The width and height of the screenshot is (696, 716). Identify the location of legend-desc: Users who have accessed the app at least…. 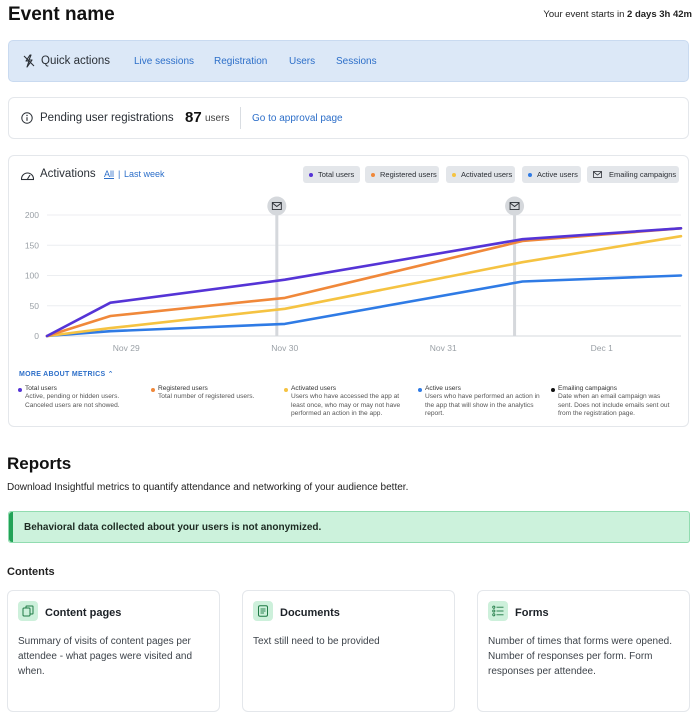
(346, 405).